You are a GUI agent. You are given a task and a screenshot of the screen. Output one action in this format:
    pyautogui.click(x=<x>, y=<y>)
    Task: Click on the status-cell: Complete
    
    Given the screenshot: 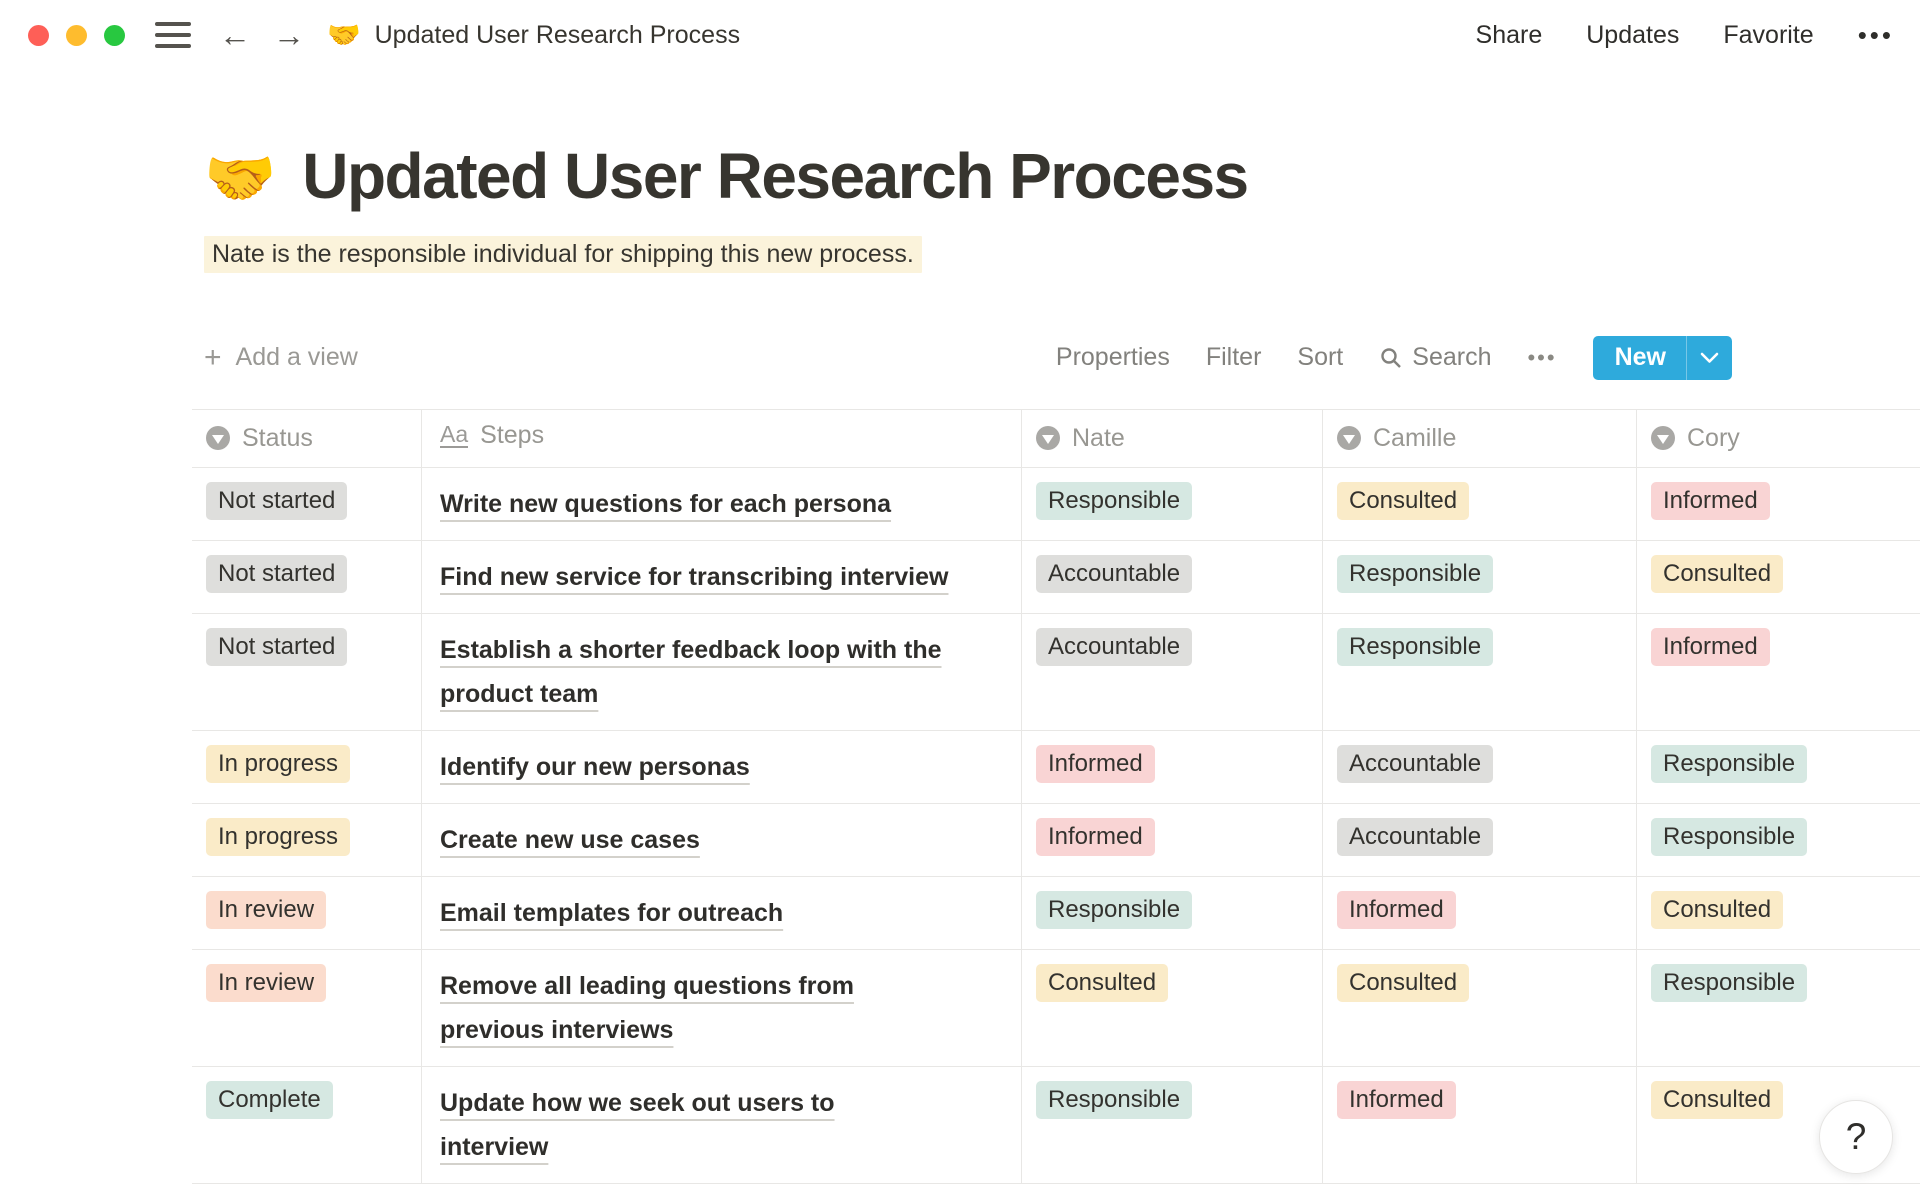 What is the action you would take?
    pyautogui.click(x=307, y=1124)
    